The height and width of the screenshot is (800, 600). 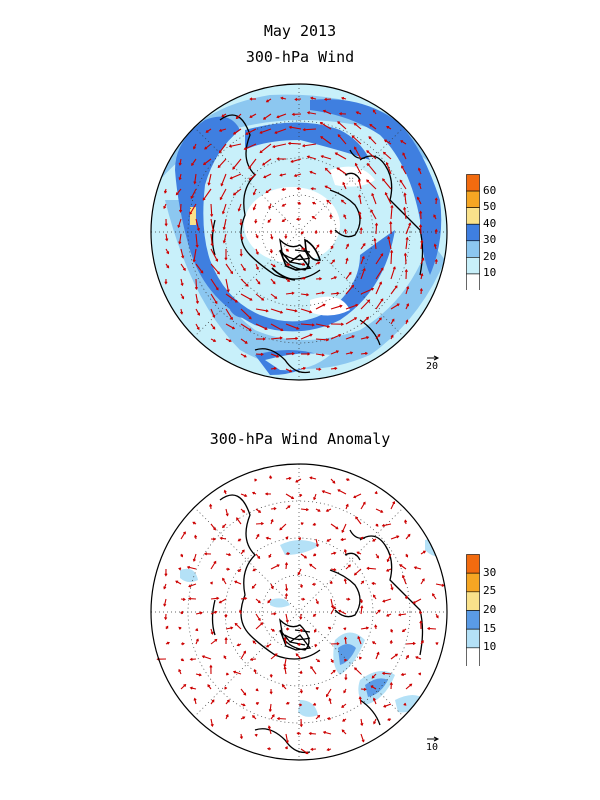 I want to click on reference-vector-bottom: 10, so click(x=433, y=744).